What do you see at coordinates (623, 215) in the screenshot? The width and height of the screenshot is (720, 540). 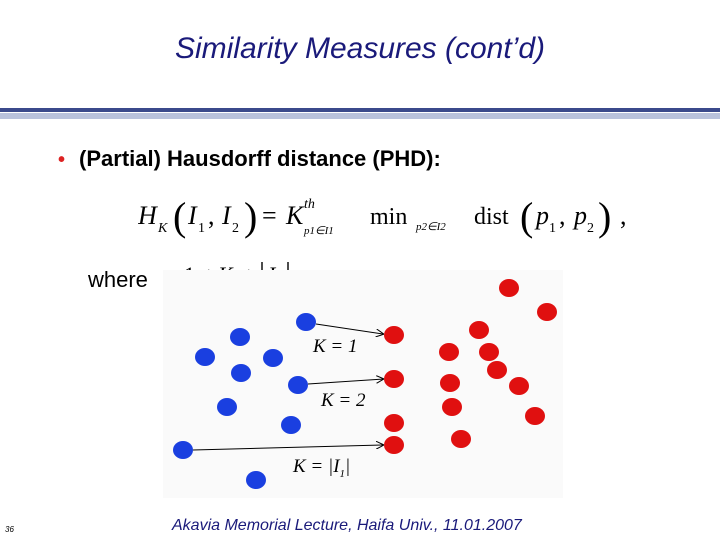 I see `formula-comma3: ,` at bounding box center [623, 215].